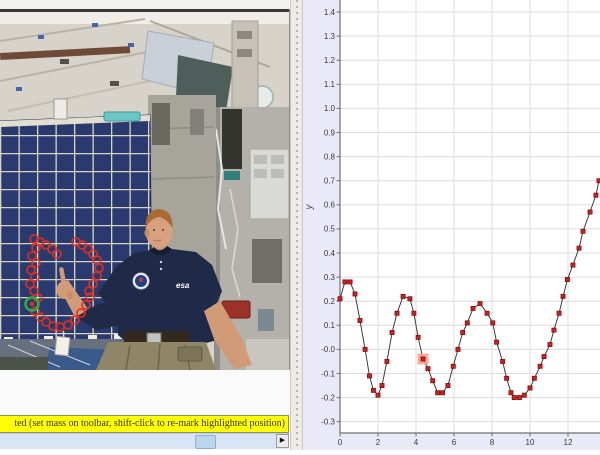 Image resolution: width=600 pixels, height=455 pixels. I want to click on y-tick-label: 1.0, so click(330, 108).